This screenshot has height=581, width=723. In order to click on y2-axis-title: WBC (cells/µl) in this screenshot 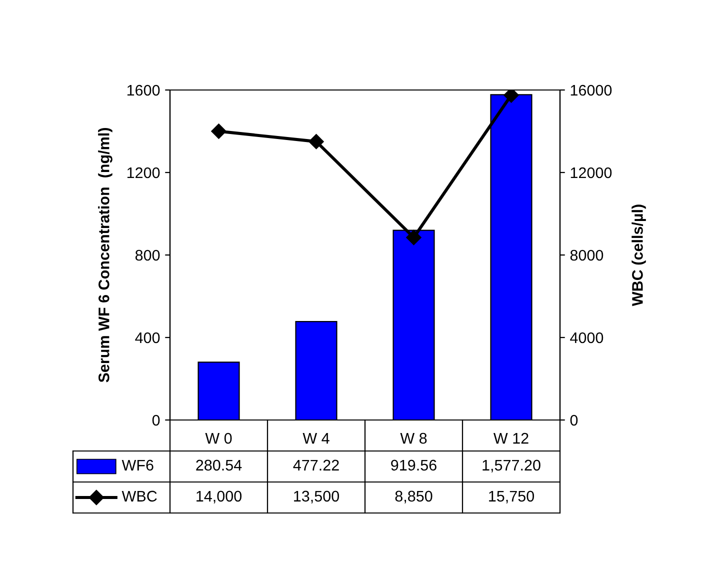, I will do `click(639, 255)`.